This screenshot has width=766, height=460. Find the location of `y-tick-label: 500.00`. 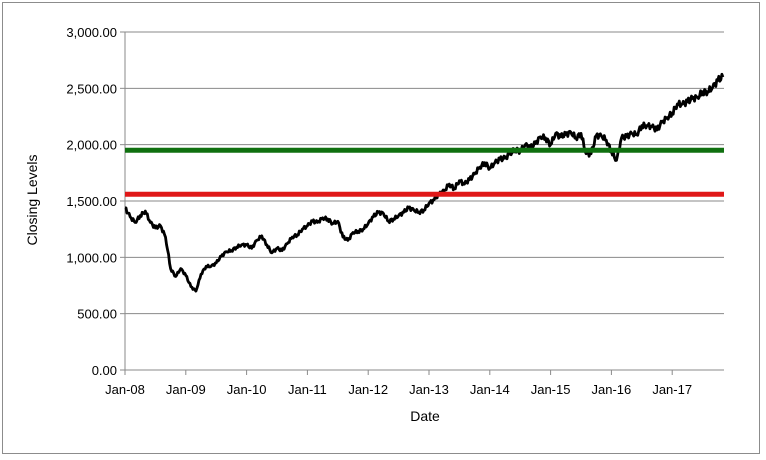

y-tick-label: 500.00 is located at coordinates (97, 314).